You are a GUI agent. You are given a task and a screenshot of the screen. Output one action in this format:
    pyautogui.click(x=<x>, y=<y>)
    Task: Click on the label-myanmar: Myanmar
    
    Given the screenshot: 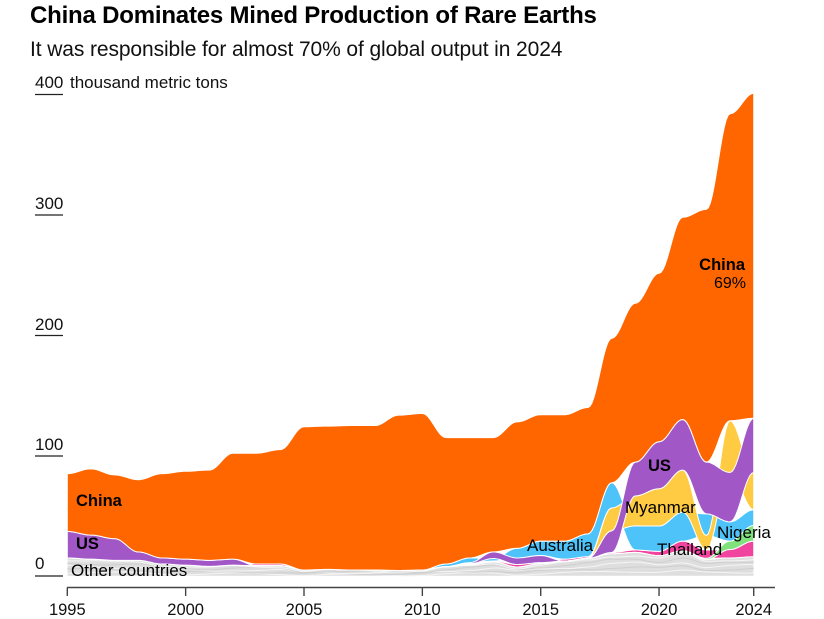 What is the action you would take?
    pyautogui.click(x=660, y=507)
    